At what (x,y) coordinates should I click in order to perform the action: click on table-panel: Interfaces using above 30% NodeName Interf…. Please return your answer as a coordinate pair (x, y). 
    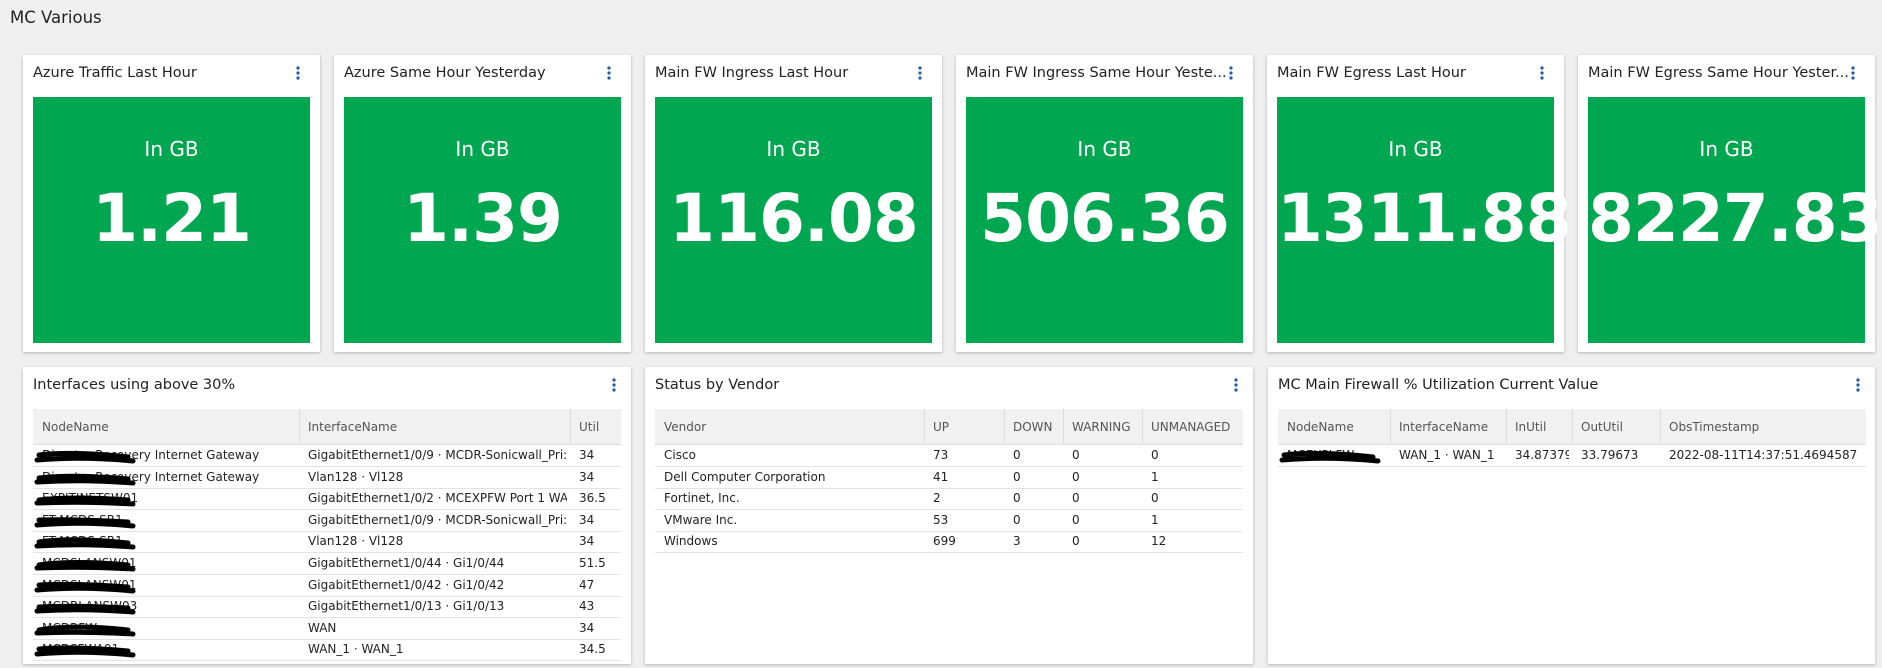
    Looking at the image, I should click on (327, 515).